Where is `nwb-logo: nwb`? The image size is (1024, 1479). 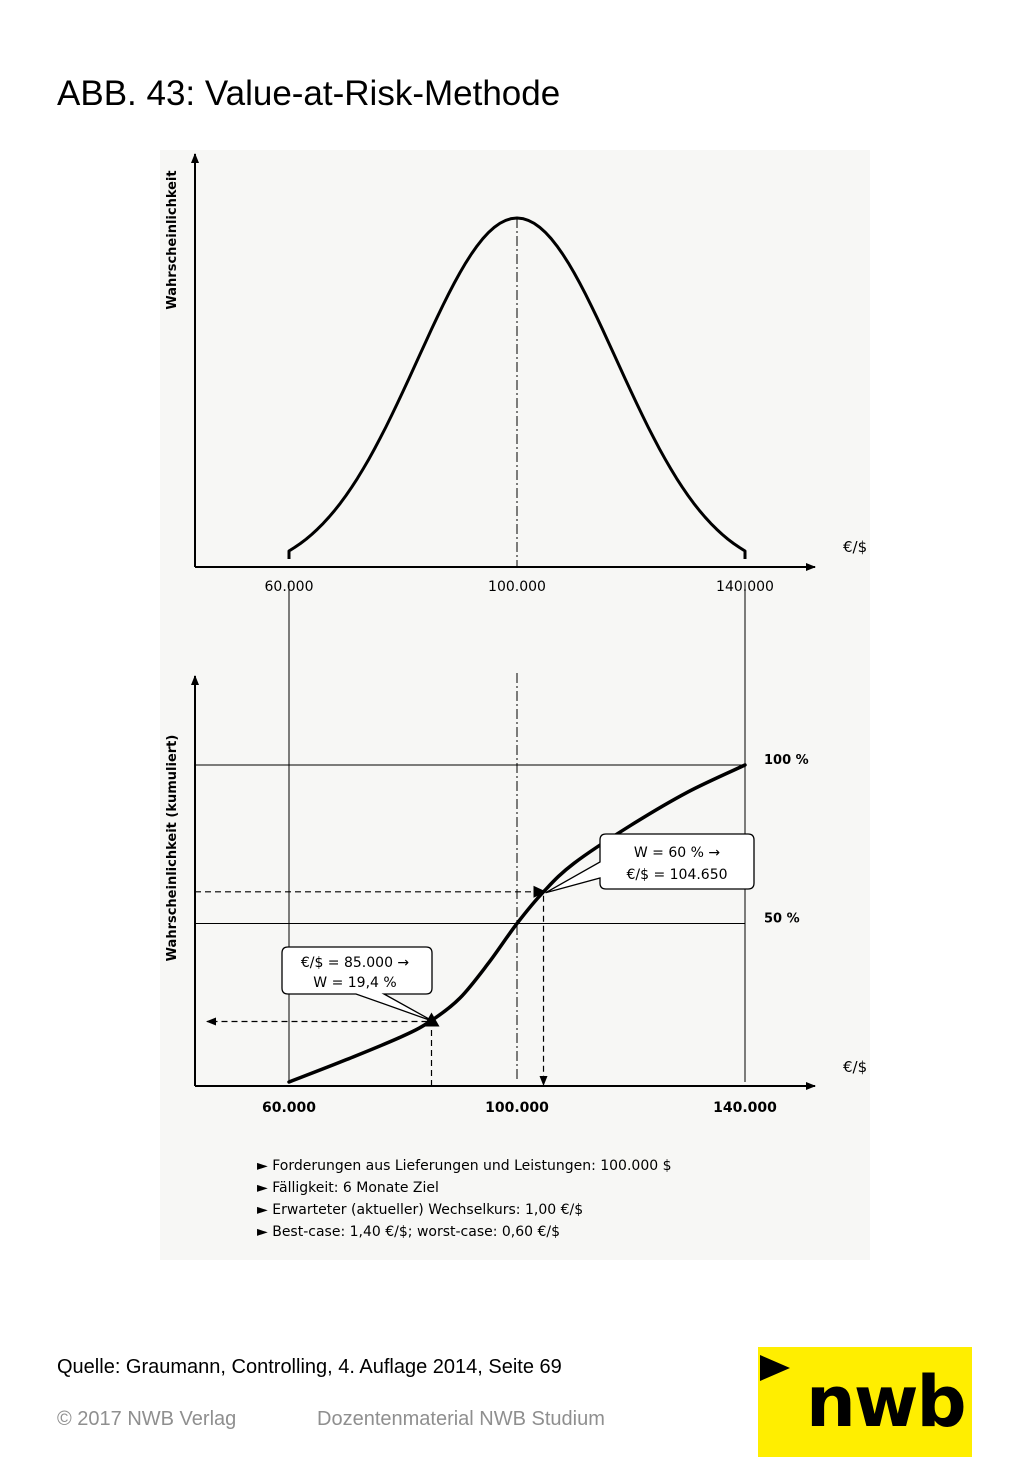
nwb-logo: nwb is located at coordinates (865, 1402).